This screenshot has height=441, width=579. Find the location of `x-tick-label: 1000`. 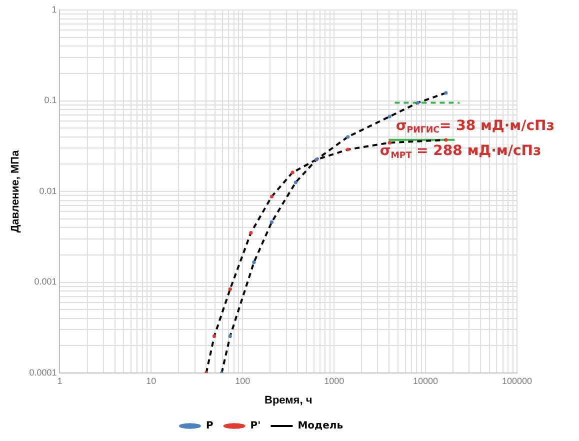

x-tick-label: 1000 is located at coordinates (334, 381).